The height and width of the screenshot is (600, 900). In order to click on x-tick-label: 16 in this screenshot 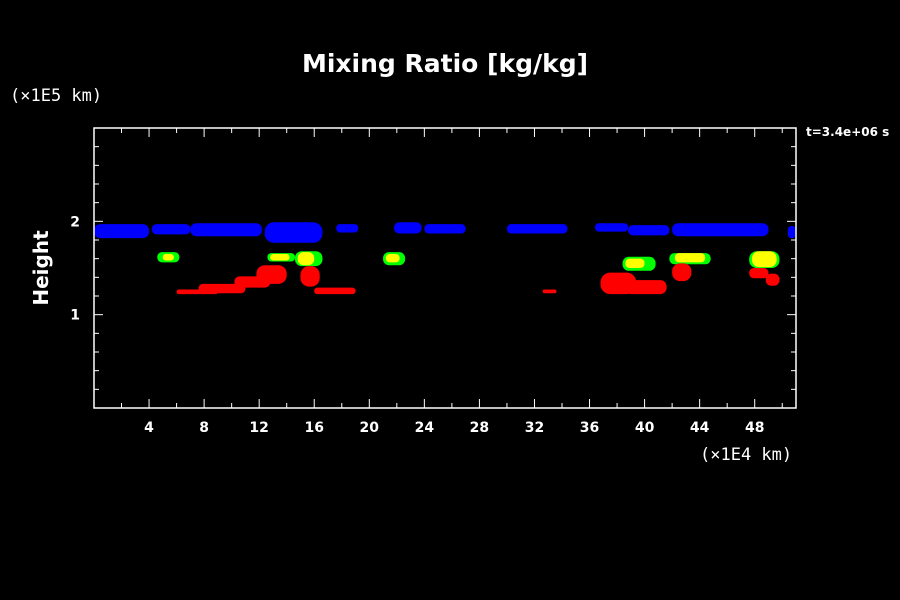, I will do `click(313, 428)`.